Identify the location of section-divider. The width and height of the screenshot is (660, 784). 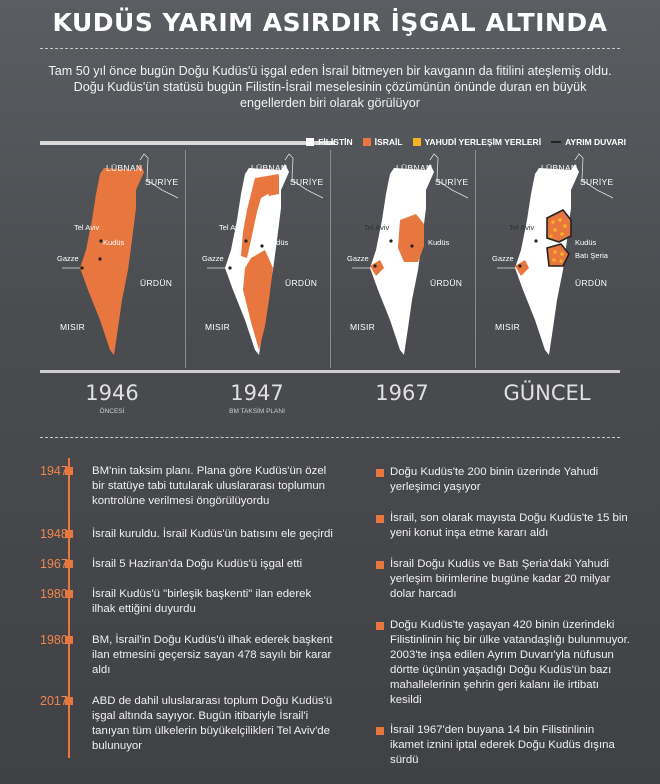
(330, 437).